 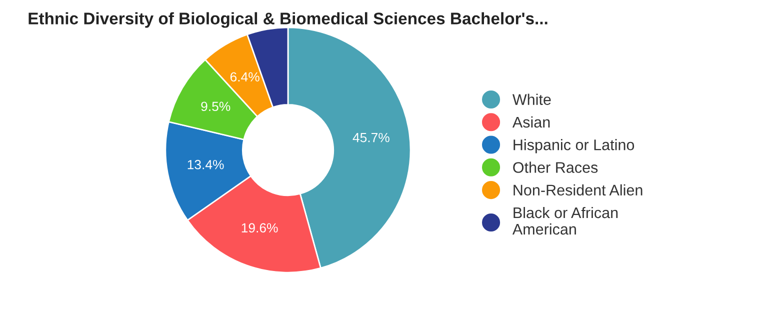 I want to click on legend-label: Asian, so click(x=531, y=122).